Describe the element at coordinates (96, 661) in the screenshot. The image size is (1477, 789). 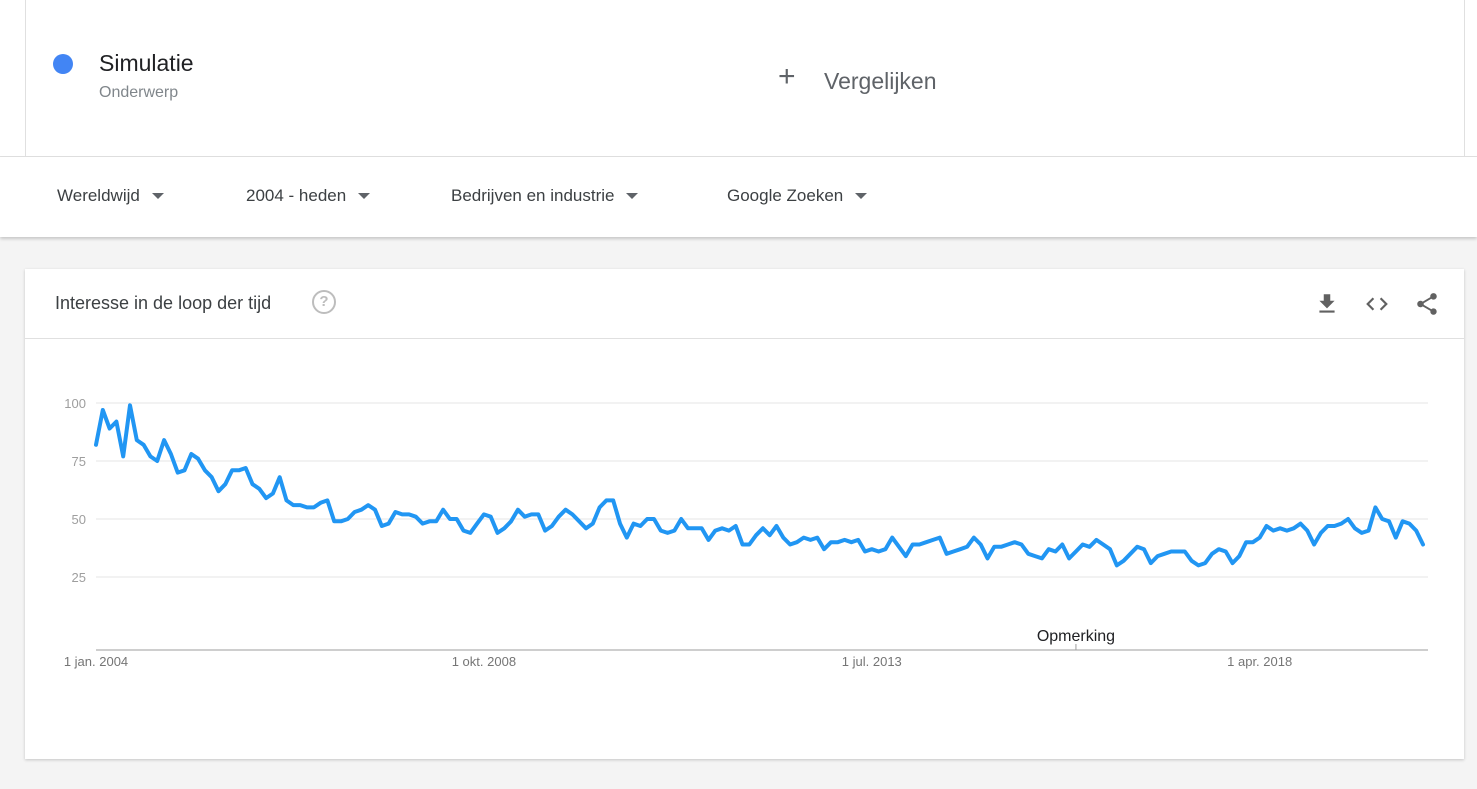
I see `x-tick-label: 1 jan. 2004` at that location.